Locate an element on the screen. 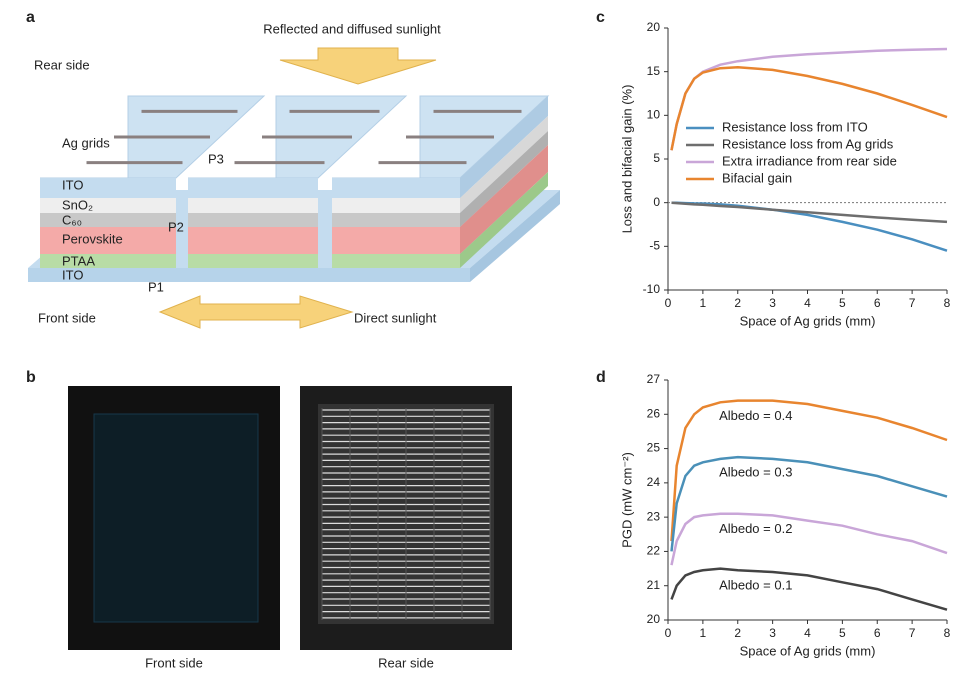 The image size is (972, 682). y-tick-label: 27 is located at coordinates (654, 379).